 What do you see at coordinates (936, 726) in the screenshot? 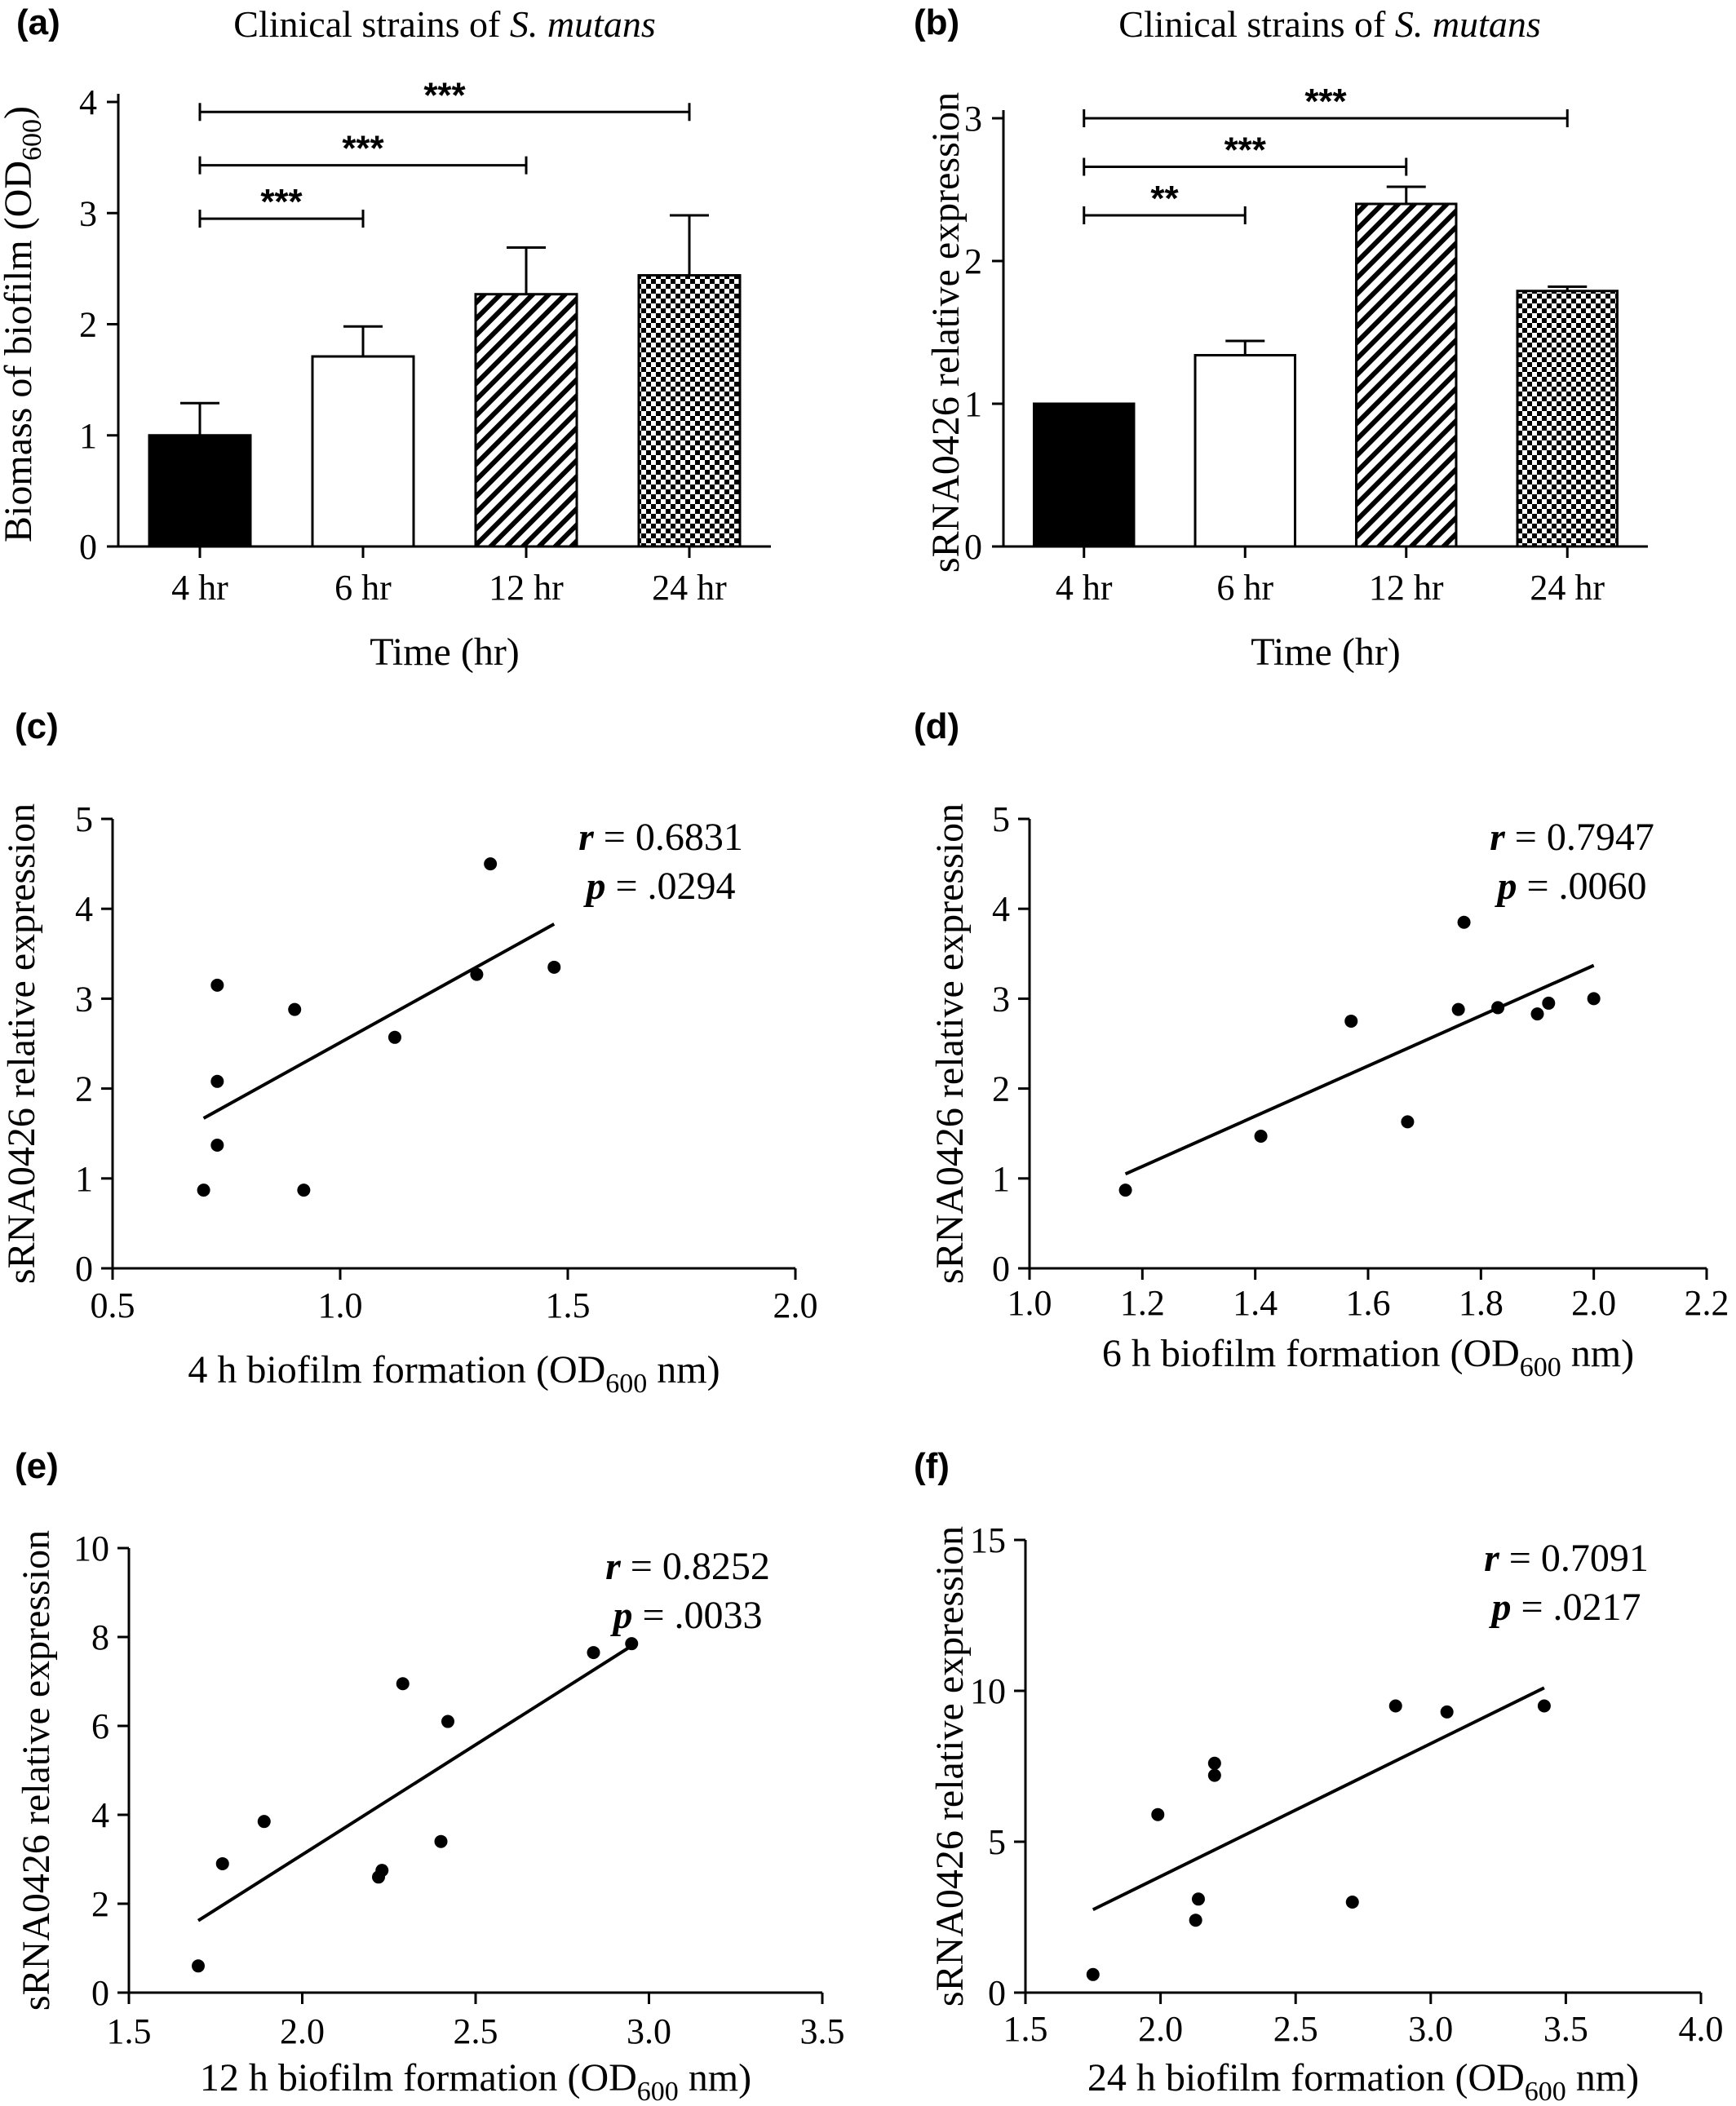
I see `panel-label: (d)` at bounding box center [936, 726].